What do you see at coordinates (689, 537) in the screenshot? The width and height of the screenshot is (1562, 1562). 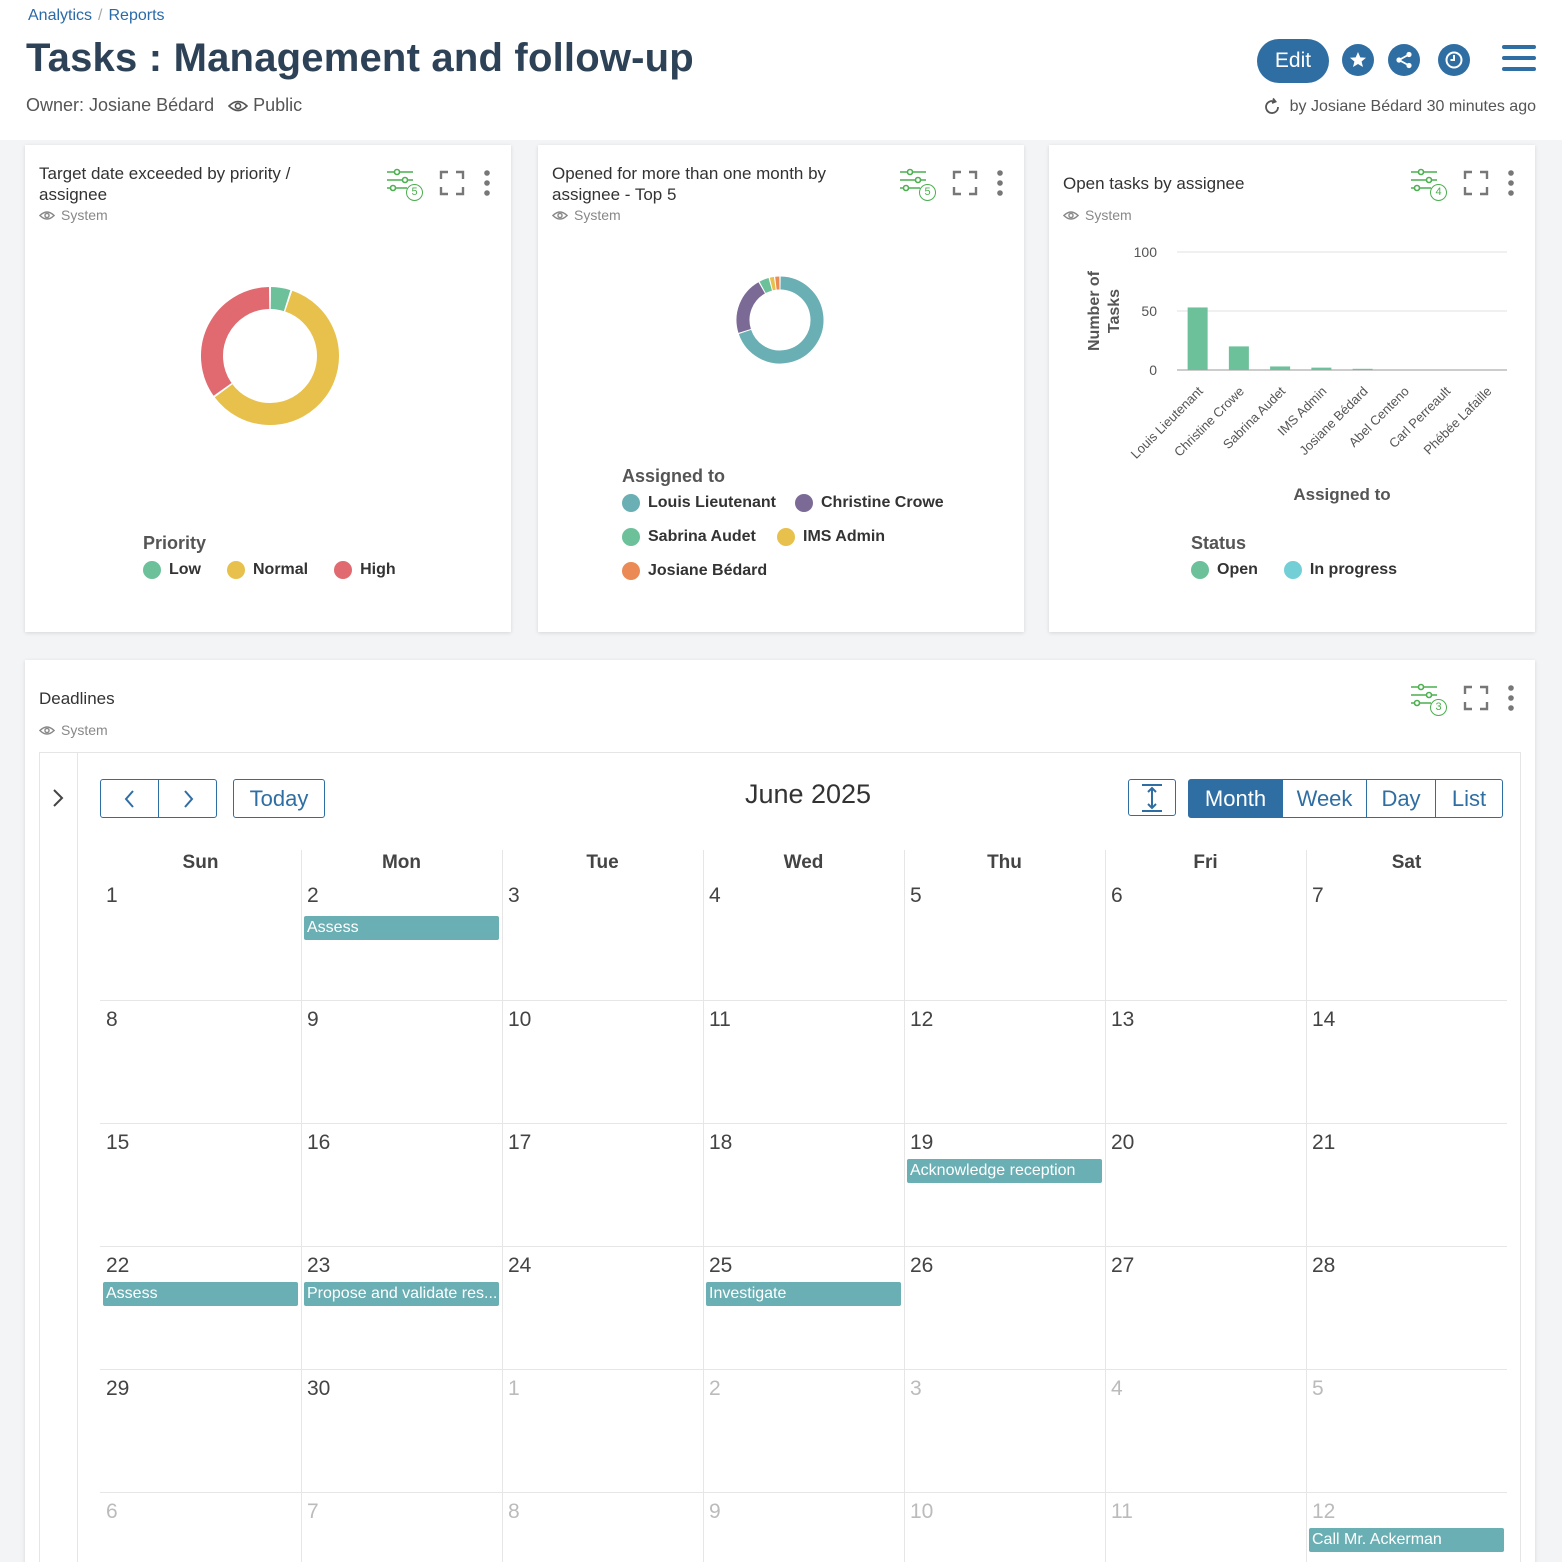 I see `legend-item-sabrina: Sabrina Audet` at bounding box center [689, 537].